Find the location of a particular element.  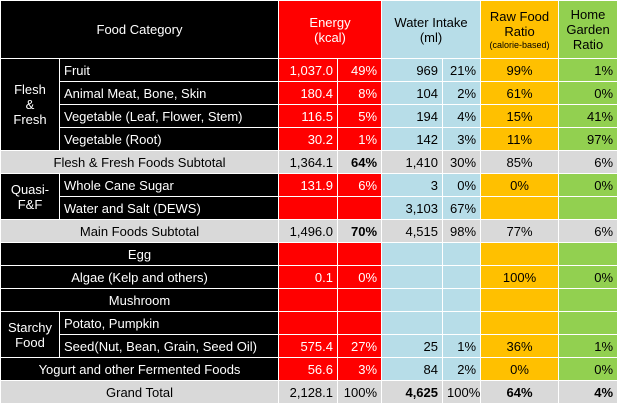

energy-value: 116.5 is located at coordinates (308, 116).